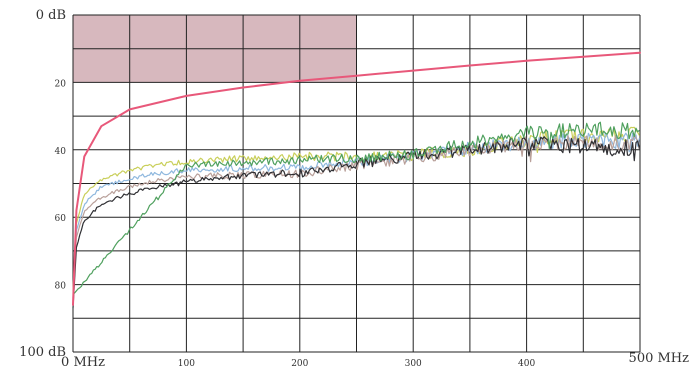 This screenshot has width=690, height=367. I want to click on x-tick-label: 100, so click(186, 363).